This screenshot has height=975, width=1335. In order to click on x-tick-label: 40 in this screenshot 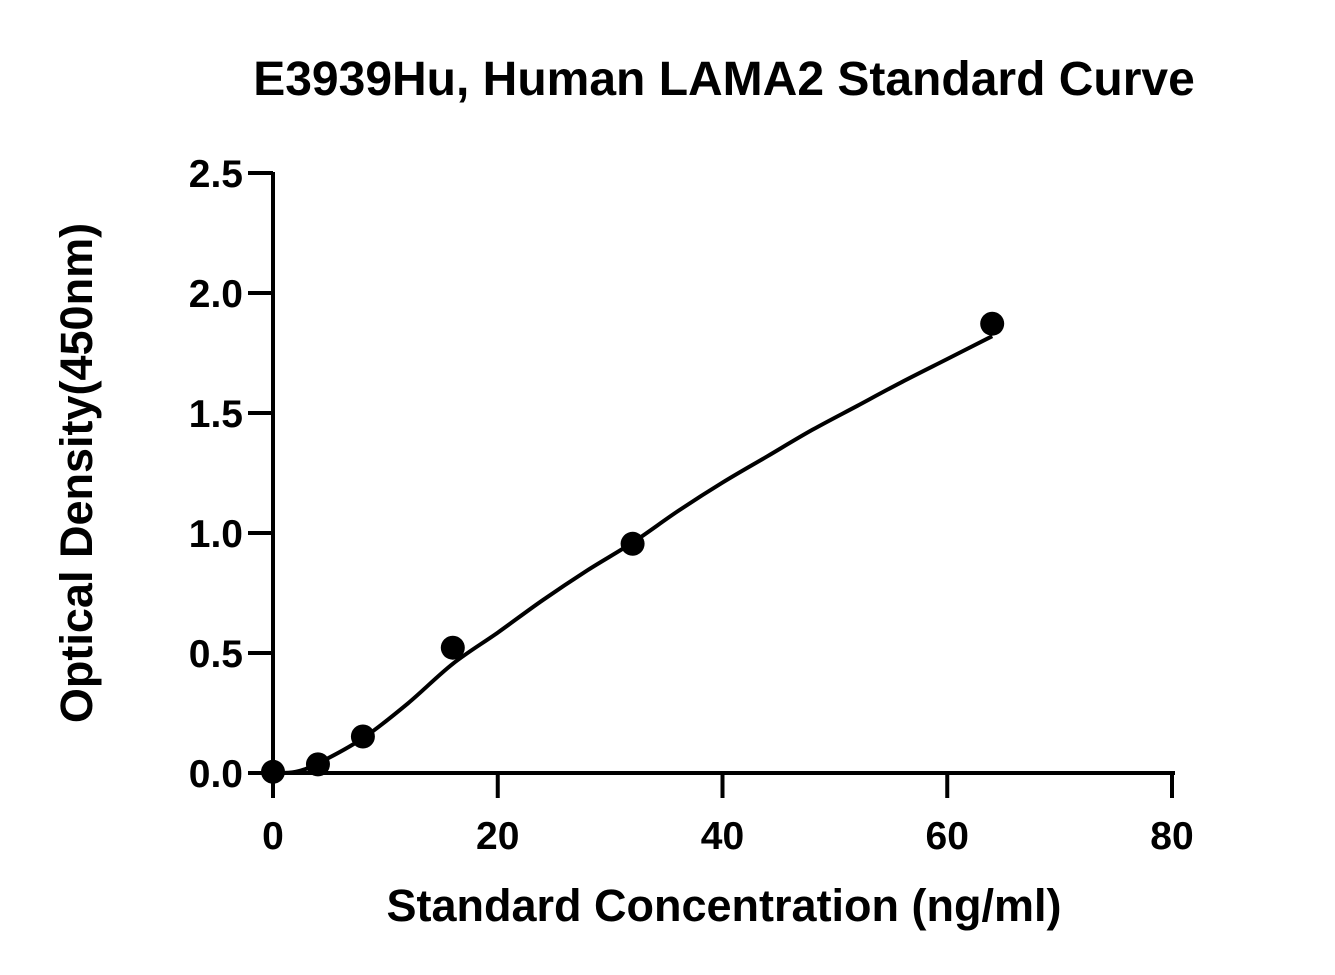, I will do `click(722, 836)`.